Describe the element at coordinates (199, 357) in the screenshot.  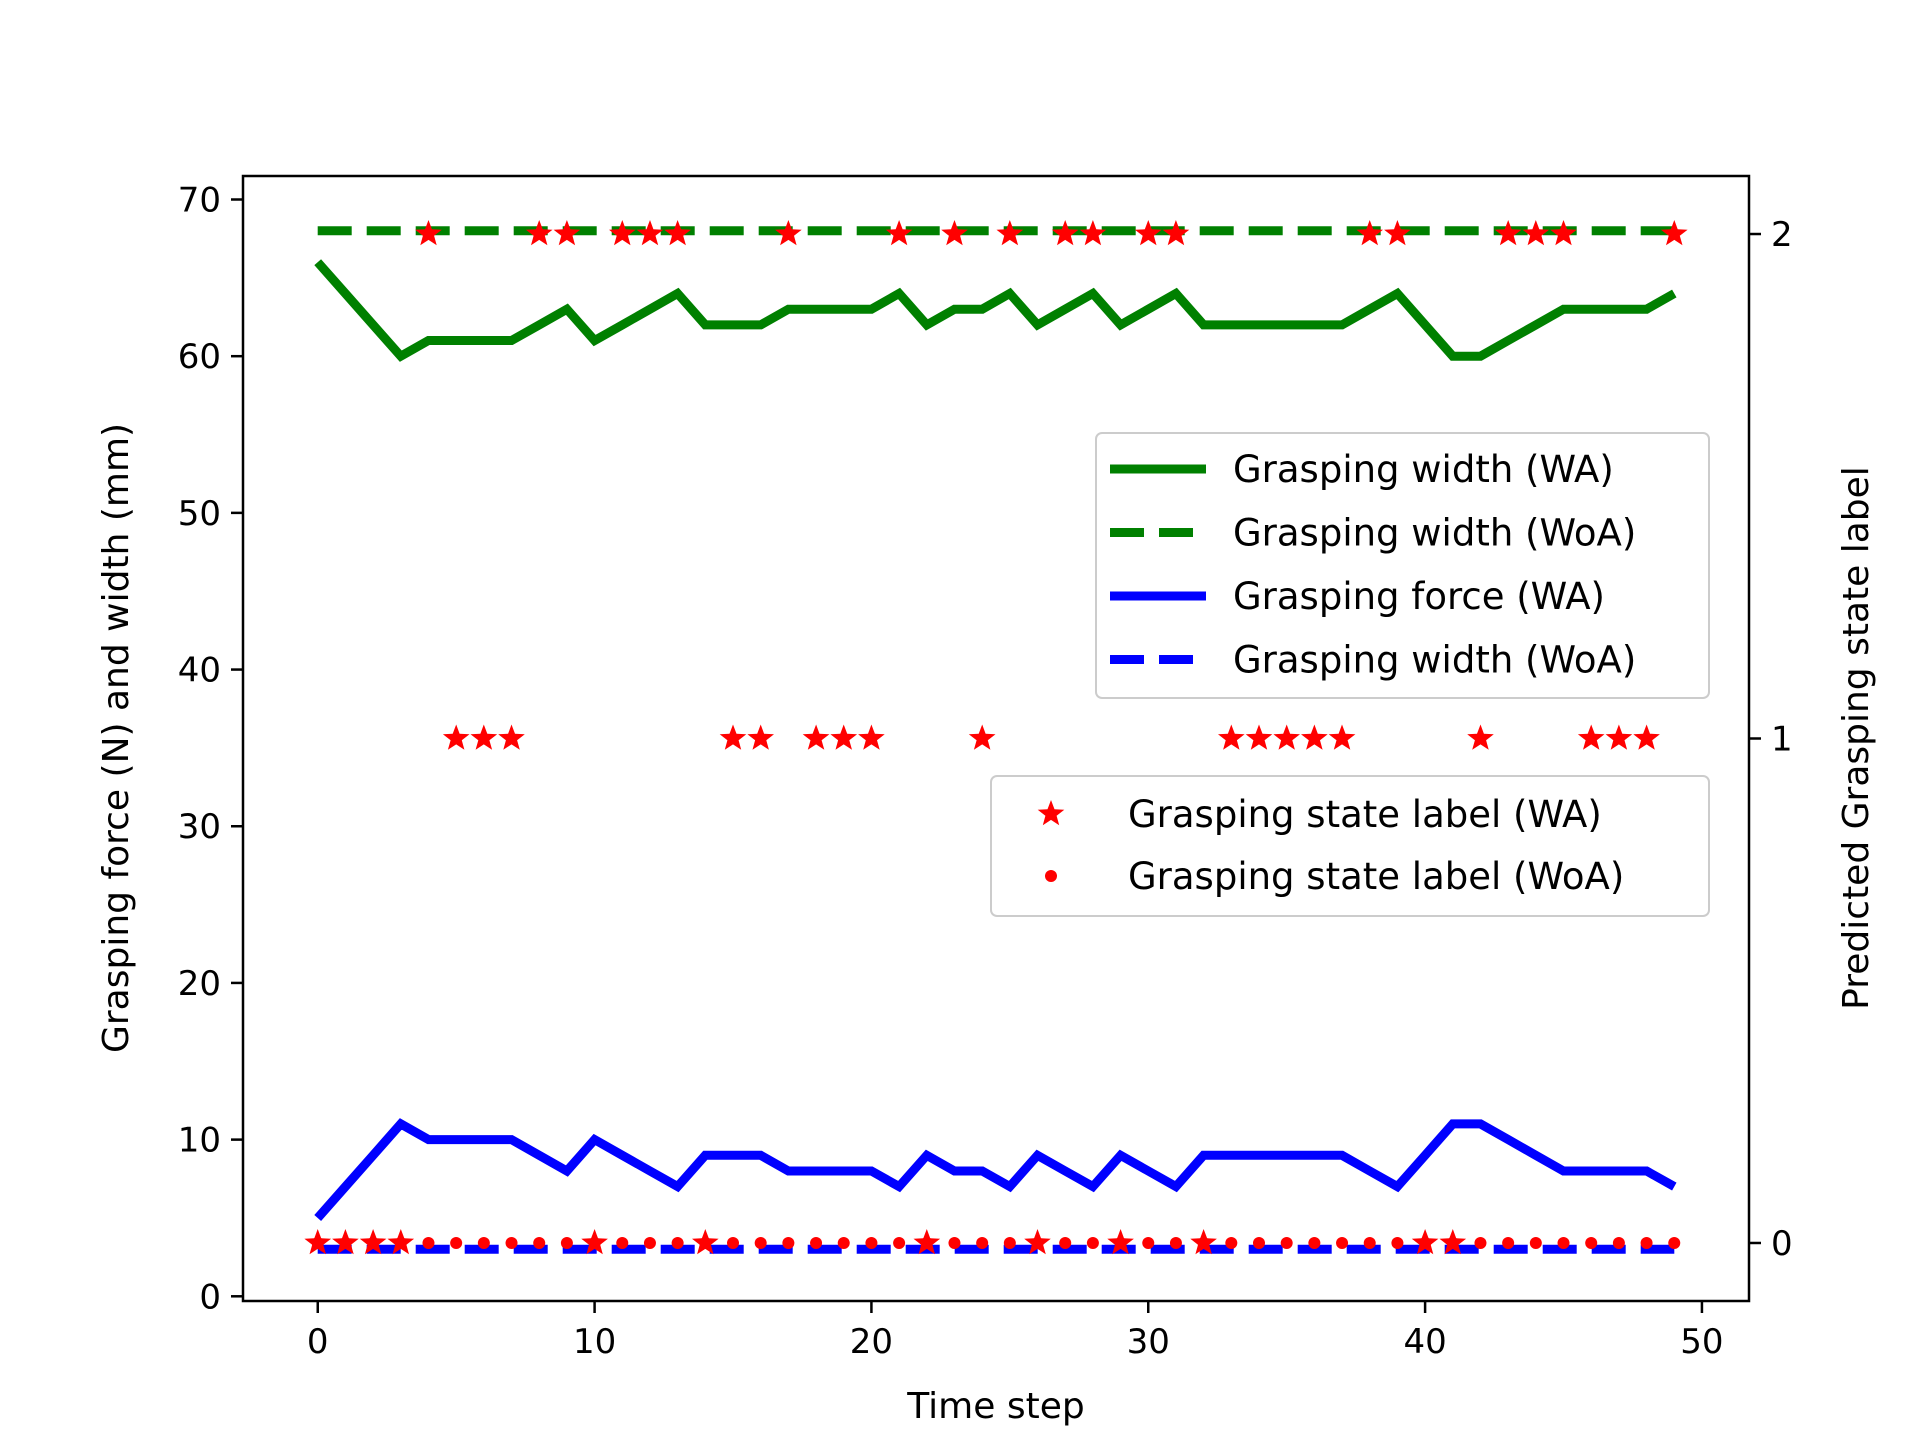
I see `y-tick-label-60: 60` at that location.